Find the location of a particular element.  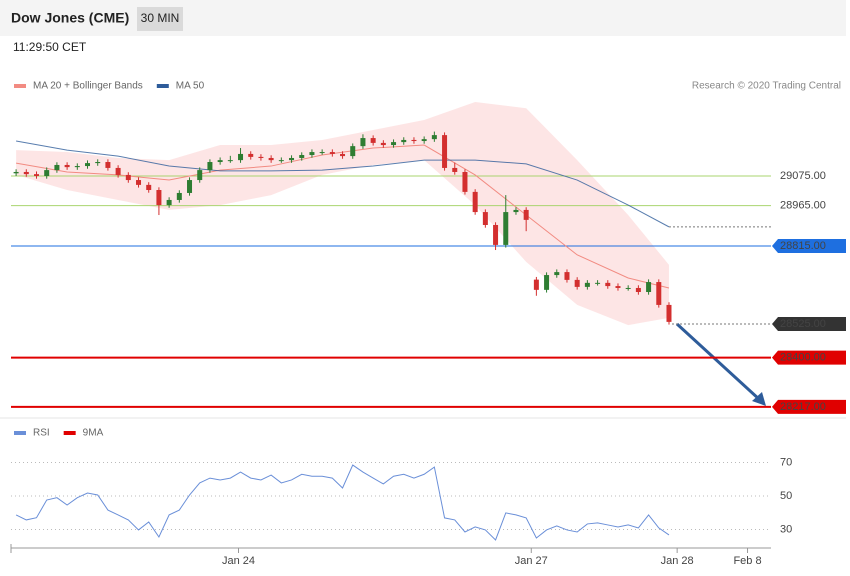

forecast-arrowhead is located at coordinates (759, 399).